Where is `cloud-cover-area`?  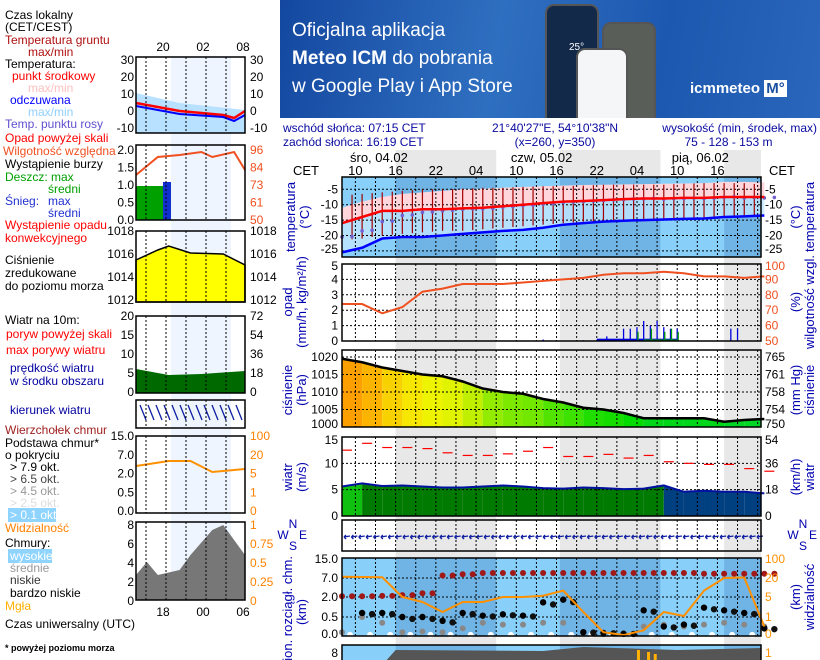
cloud-cover-area is located at coordinates (573, 653).